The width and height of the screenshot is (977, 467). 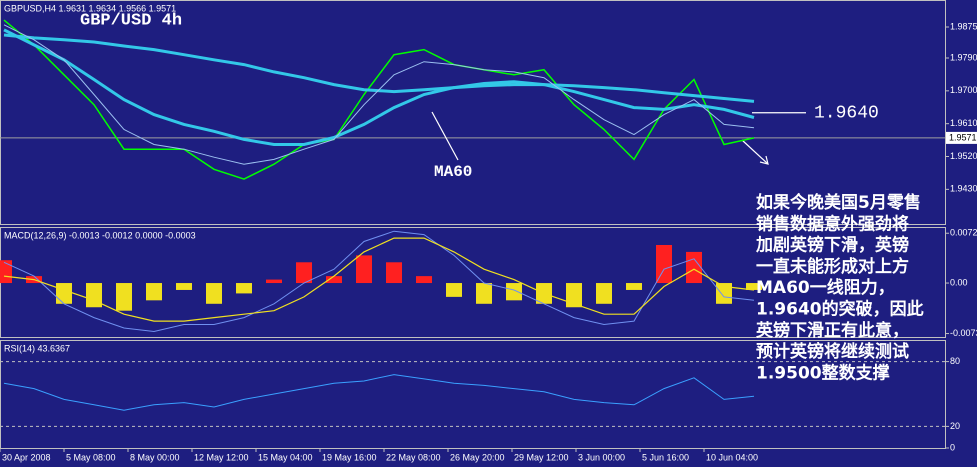 What do you see at coordinates (90, 8) in the screenshot?
I see `pane-header: GBPUSD,H4 1.9631 1.9634 1.9566 1.9571` at bounding box center [90, 8].